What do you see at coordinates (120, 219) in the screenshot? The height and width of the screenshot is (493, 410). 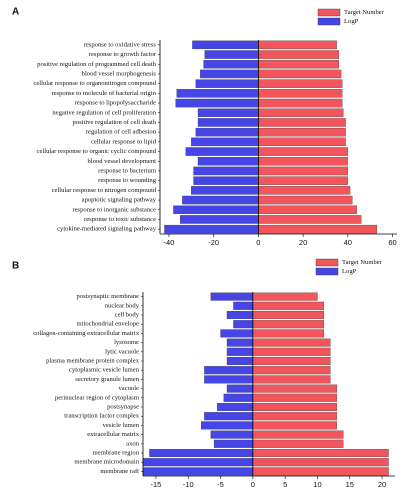 I see `category-label: response to toxic substance` at bounding box center [120, 219].